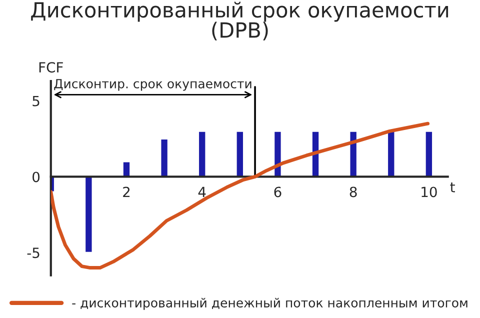 The height and width of the screenshot is (318, 480). I want to click on y-tick-label: 5, so click(36, 101).